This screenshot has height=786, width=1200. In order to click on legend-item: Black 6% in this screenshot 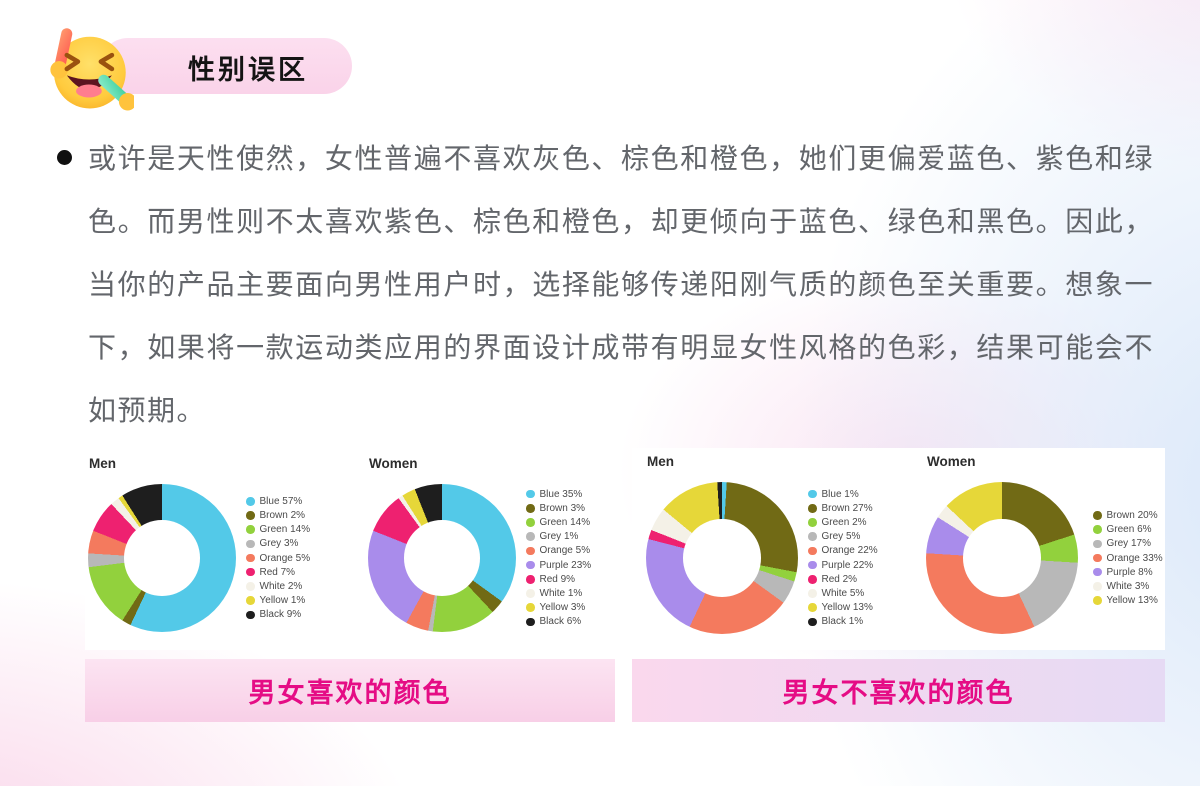, I will do `click(558, 622)`.